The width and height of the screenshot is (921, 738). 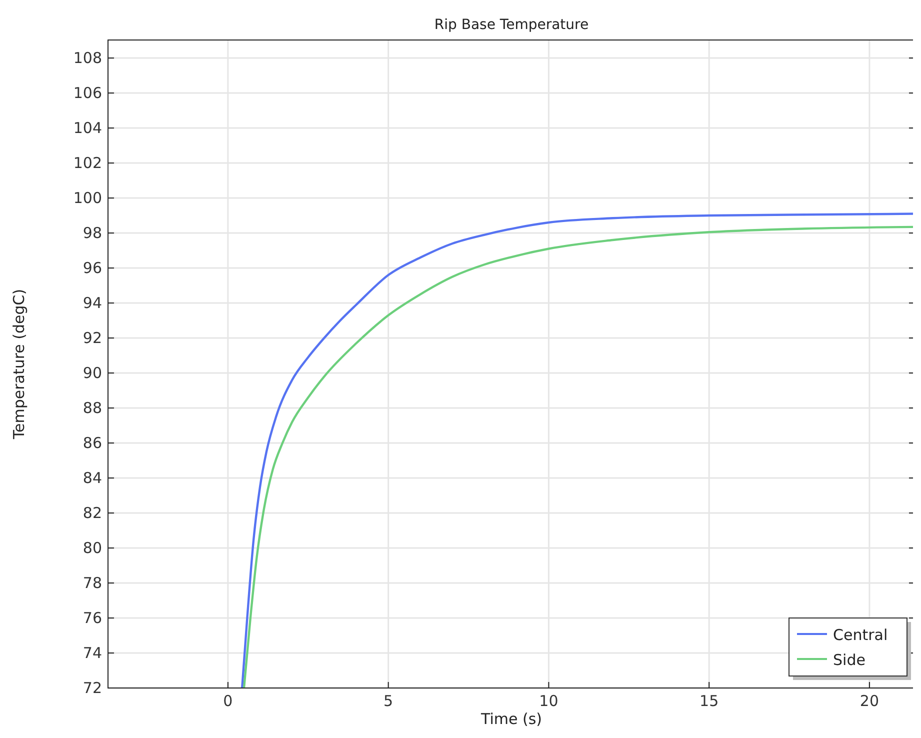 What do you see at coordinates (92, 583) in the screenshot?
I see `y-tick-label: 78` at bounding box center [92, 583].